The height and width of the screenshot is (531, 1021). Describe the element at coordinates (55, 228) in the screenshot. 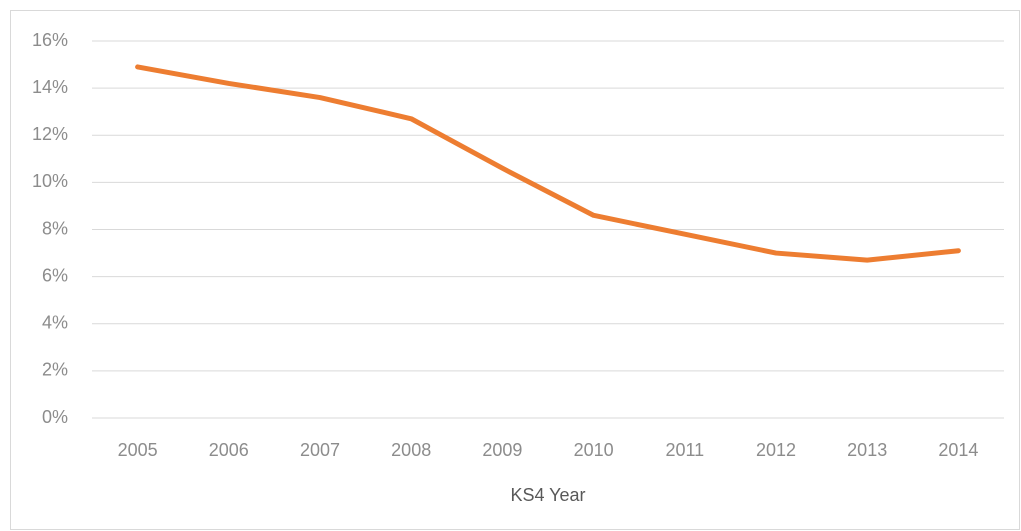

I see `y-tick-label: 8%` at that location.